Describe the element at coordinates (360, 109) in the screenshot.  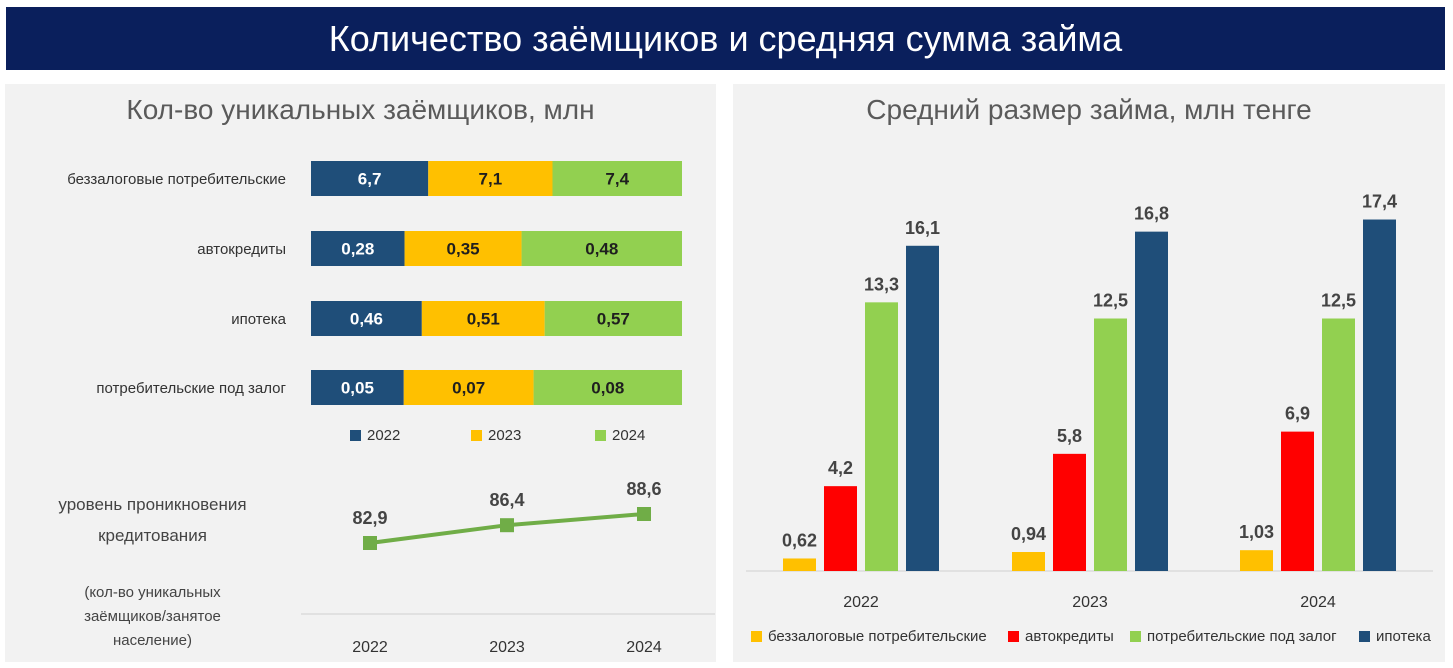
I see `borrowers-chart-title: Кол-во уникальных заёмщиков, млн` at that location.